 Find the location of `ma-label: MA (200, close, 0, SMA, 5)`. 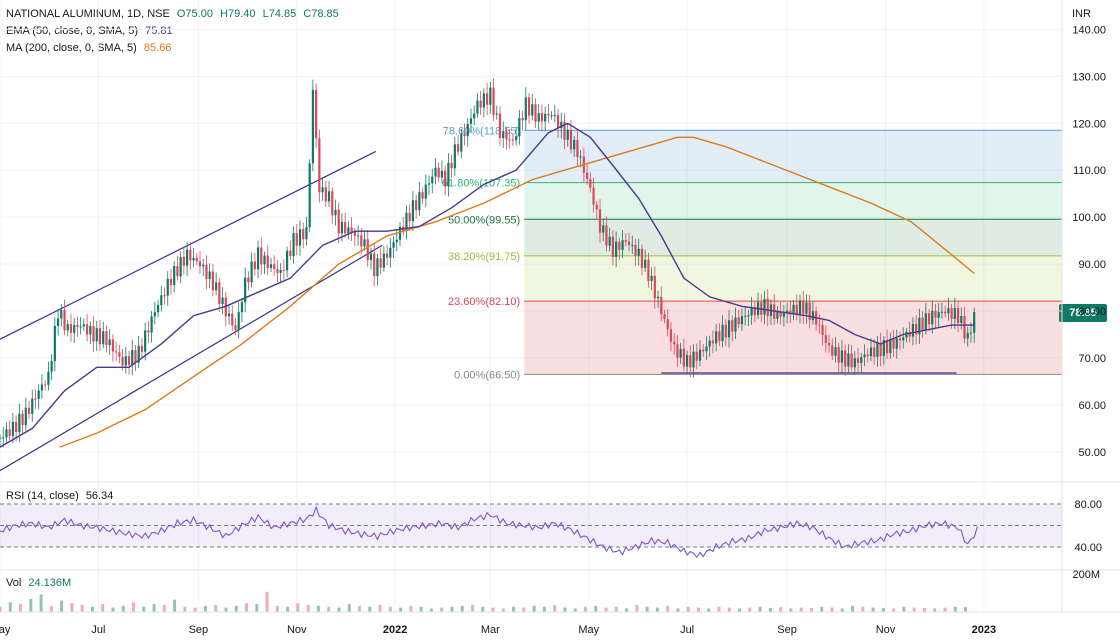

ma-label: MA (200, close, 0, SMA, 5) is located at coordinates (71, 48).